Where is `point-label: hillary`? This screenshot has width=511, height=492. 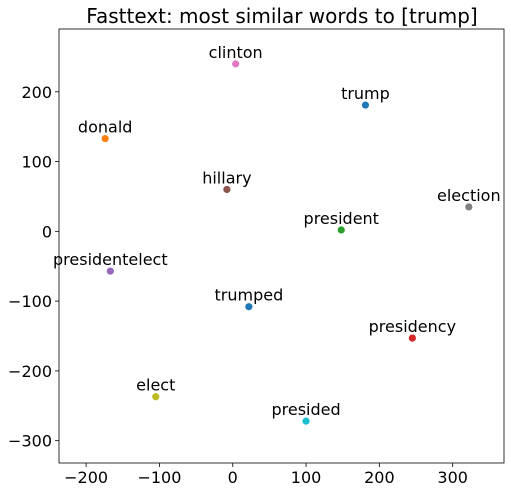 point-label: hillary is located at coordinates (226, 177).